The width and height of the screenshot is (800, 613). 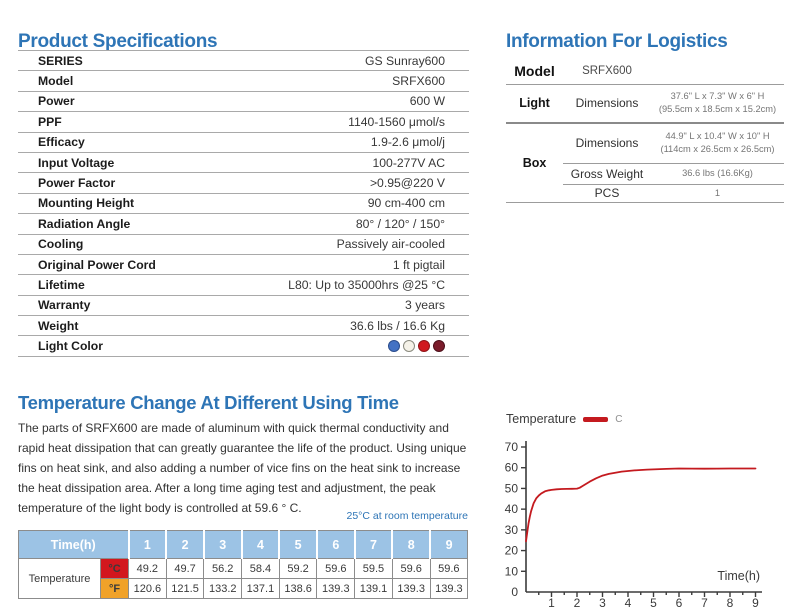 What do you see at coordinates (534, 104) in the screenshot?
I see `logistics-light-label: Light` at bounding box center [534, 104].